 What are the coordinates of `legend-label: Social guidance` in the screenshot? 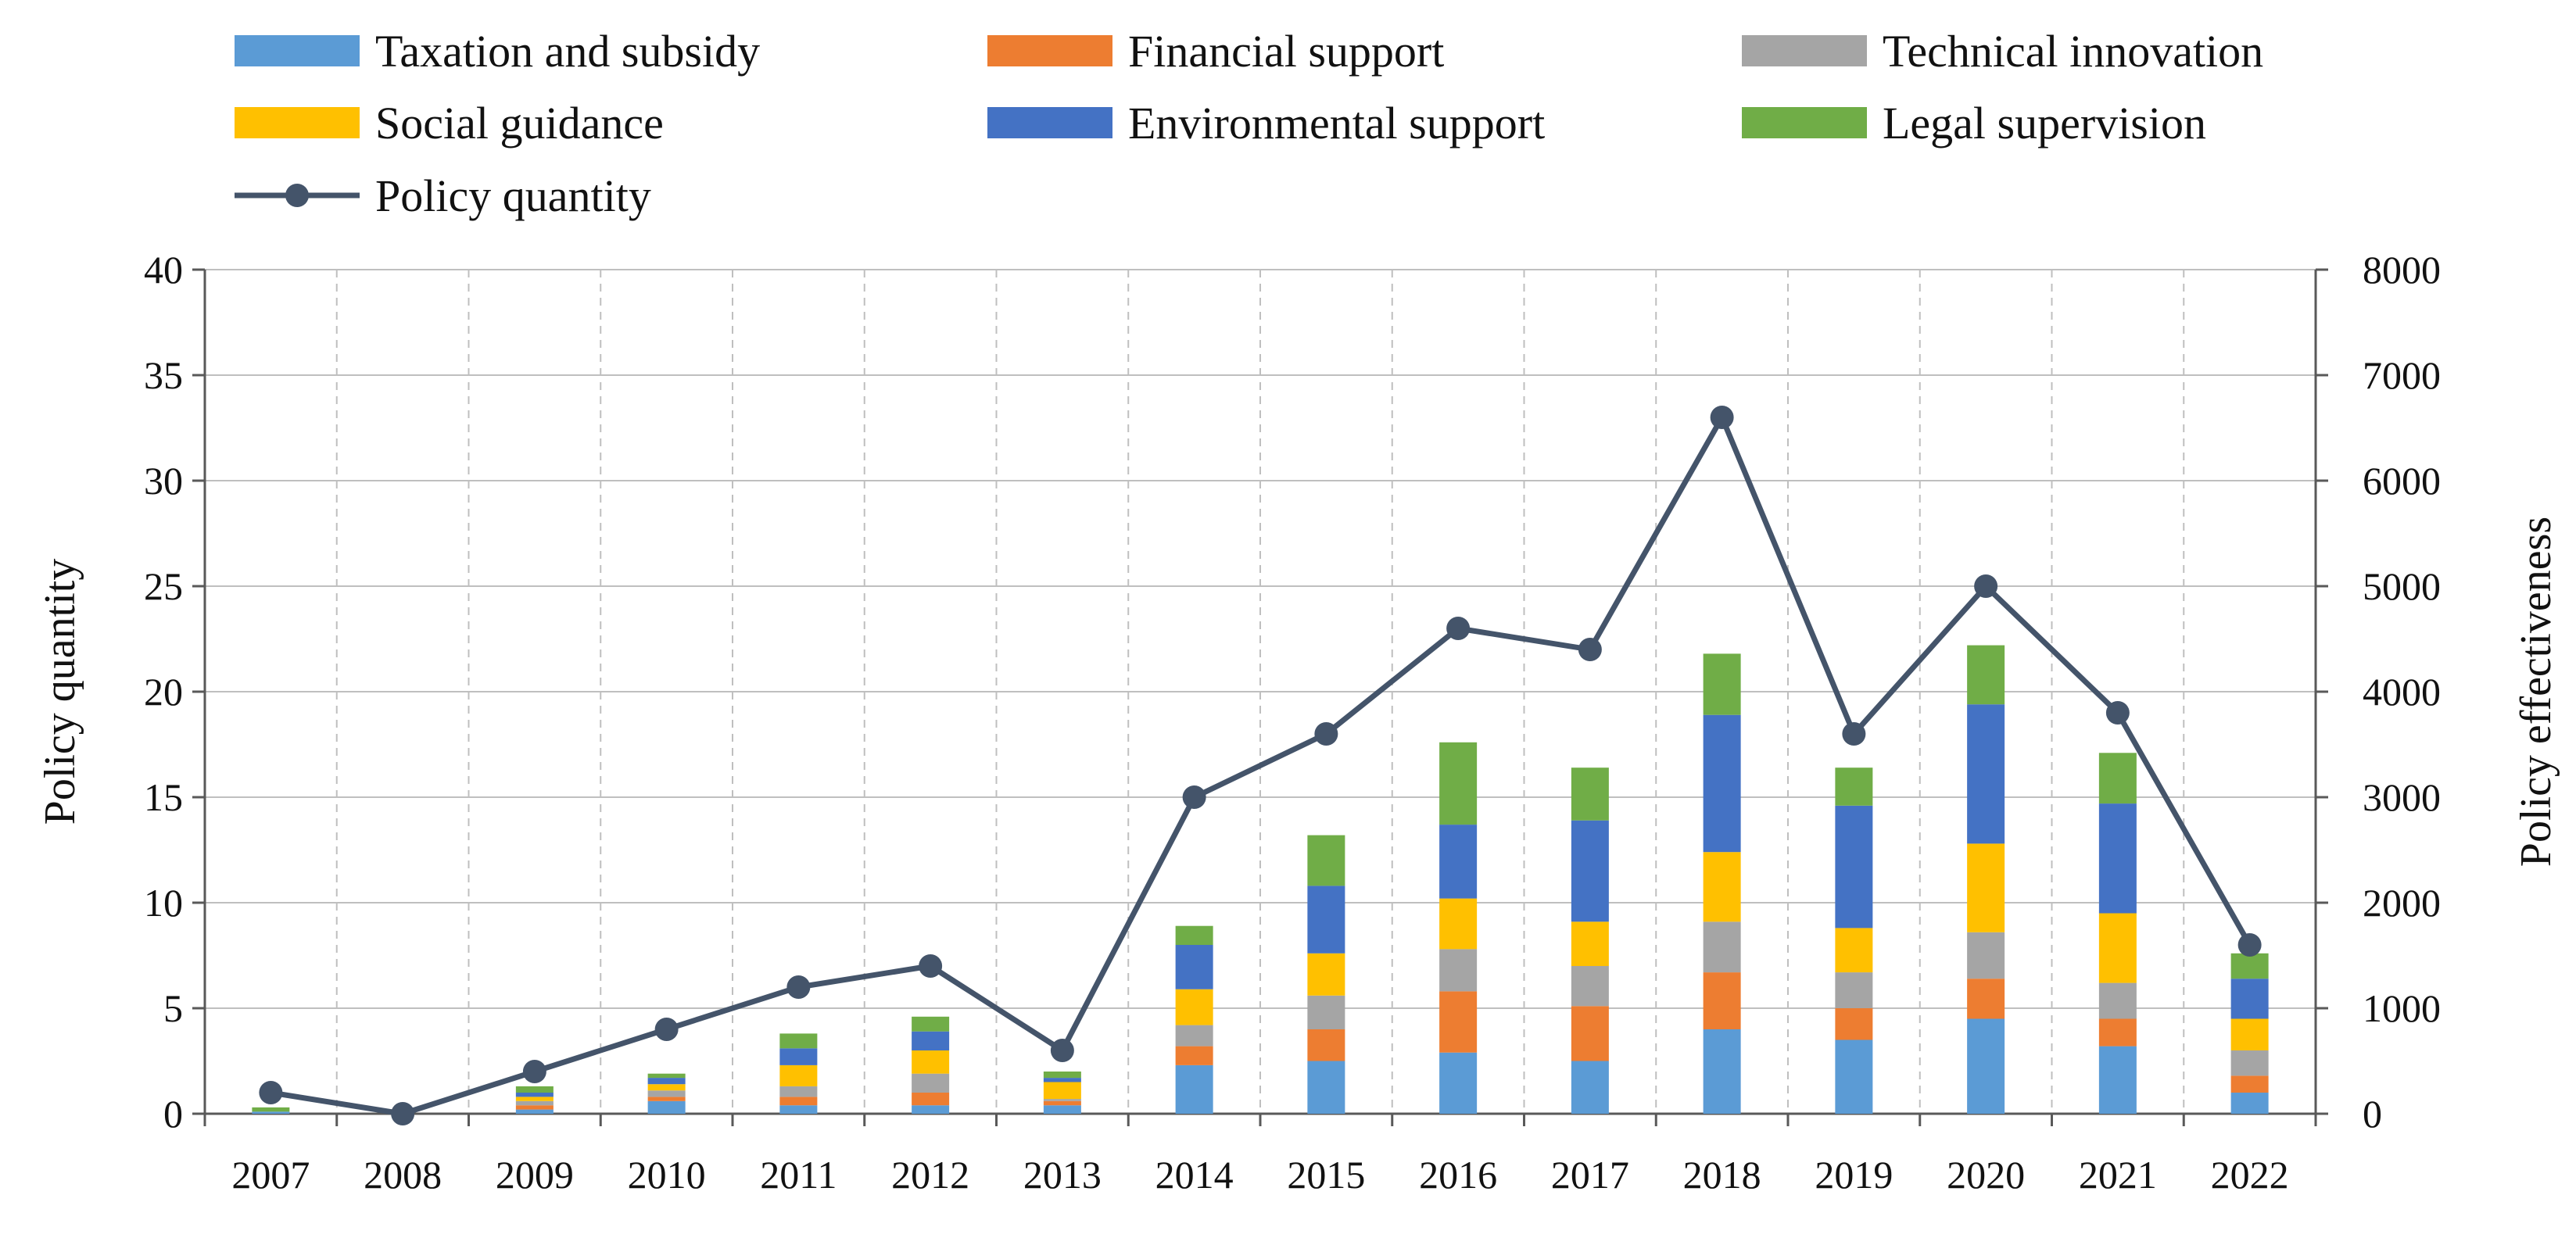 It's located at (519, 123).